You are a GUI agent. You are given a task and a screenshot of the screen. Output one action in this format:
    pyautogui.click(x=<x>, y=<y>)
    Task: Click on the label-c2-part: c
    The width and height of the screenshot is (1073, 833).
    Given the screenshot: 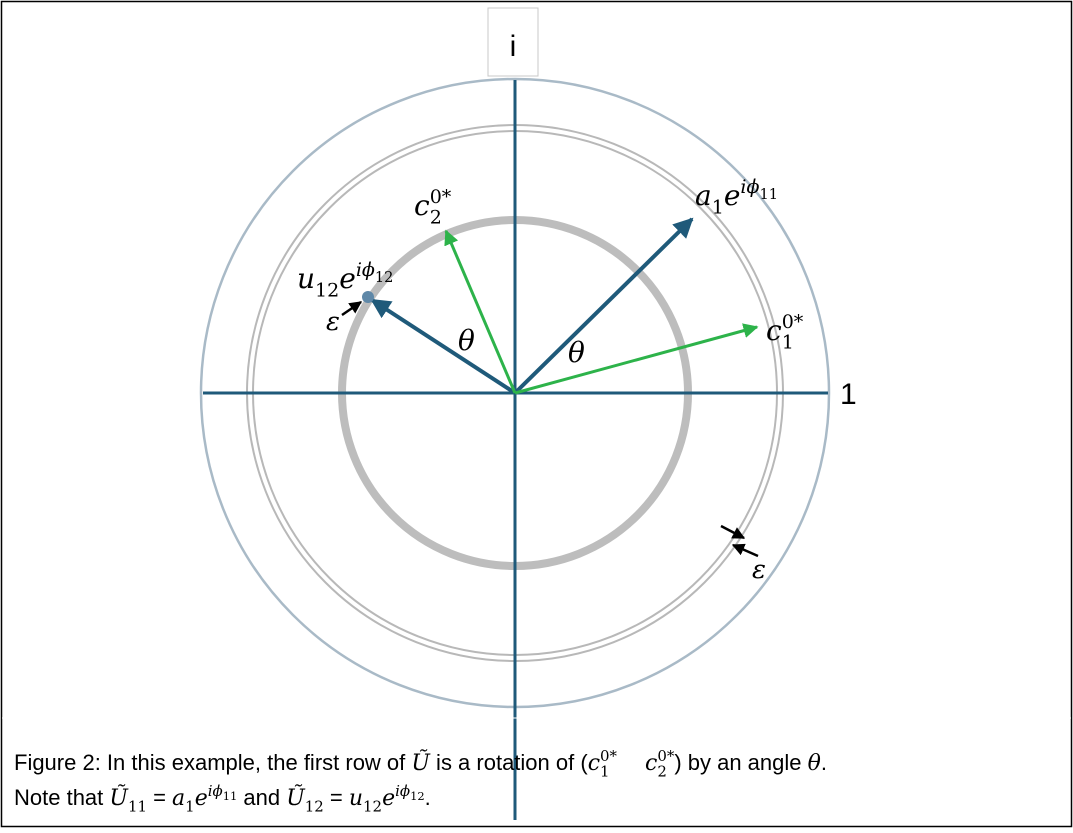 What is the action you would take?
    pyautogui.click(x=422, y=205)
    